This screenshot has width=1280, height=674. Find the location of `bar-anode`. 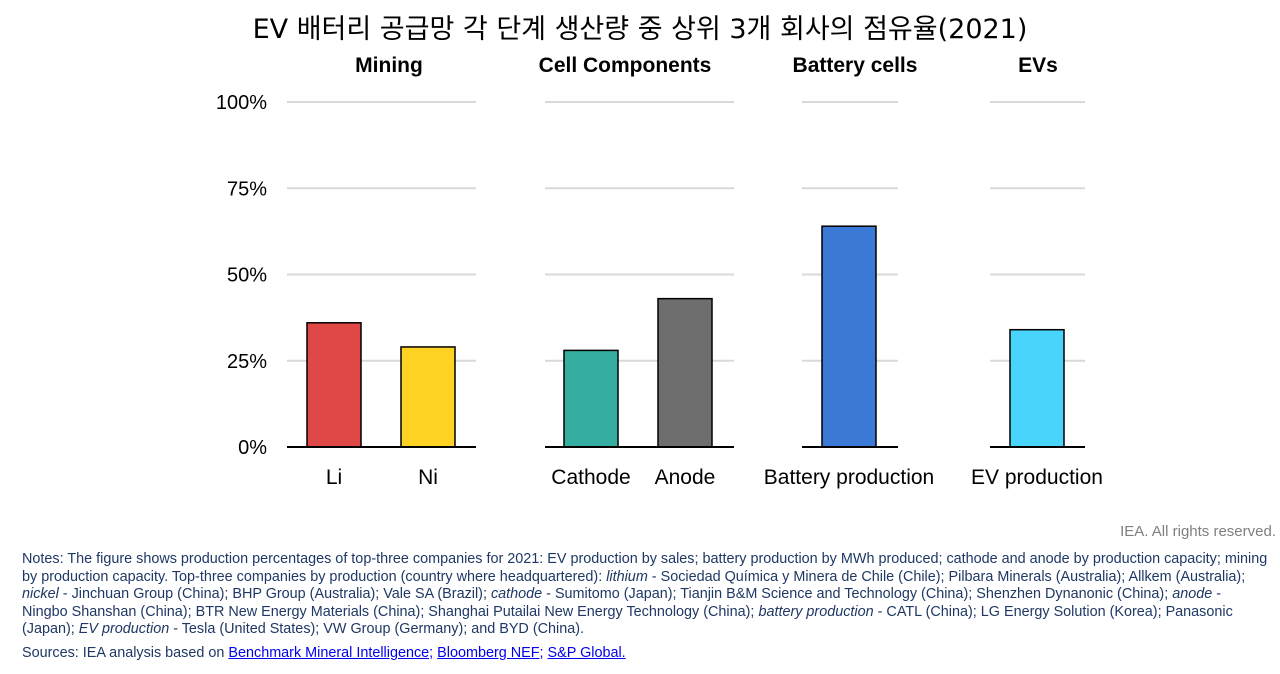

bar-anode is located at coordinates (685, 372).